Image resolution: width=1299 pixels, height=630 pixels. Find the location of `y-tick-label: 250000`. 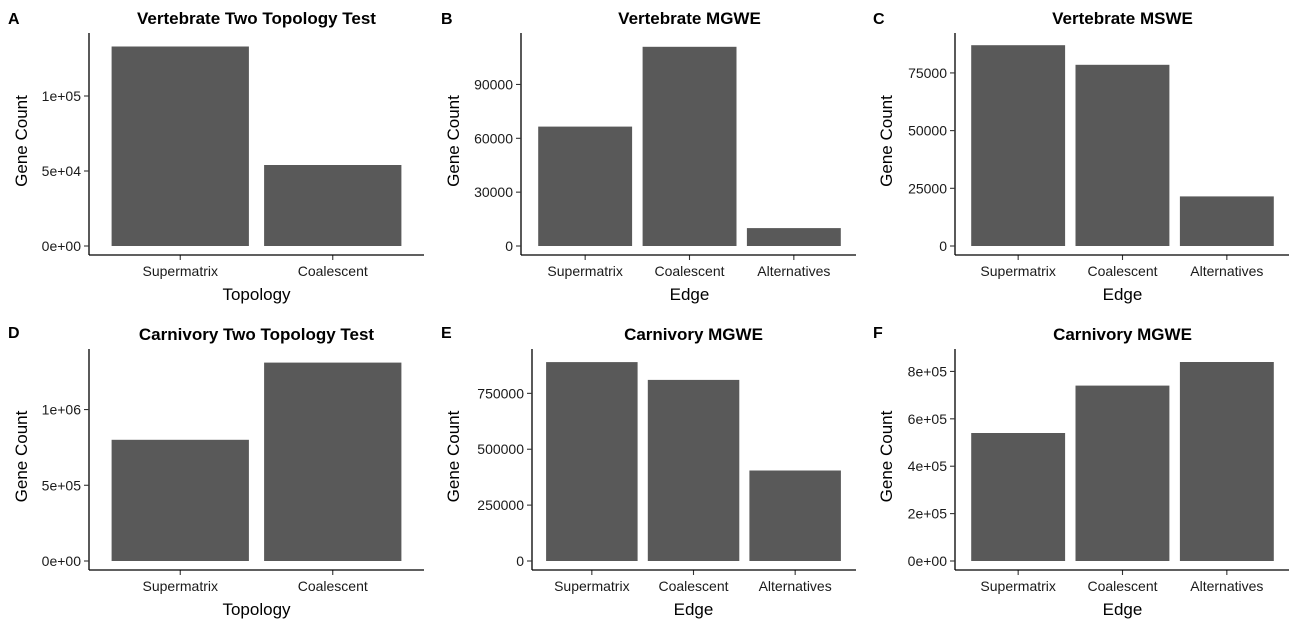

y-tick-label: 250000 is located at coordinates (500, 505).